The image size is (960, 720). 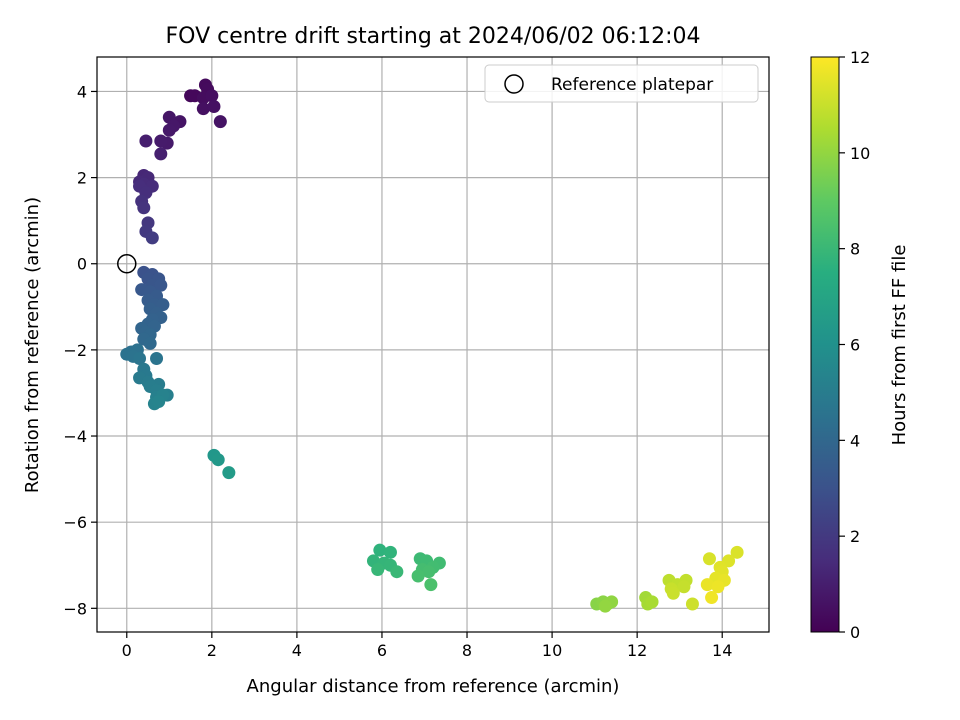 What do you see at coordinates (632, 85) in the screenshot?
I see `legend-entry-reference-platepar: Reference platepar` at bounding box center [632, 85].